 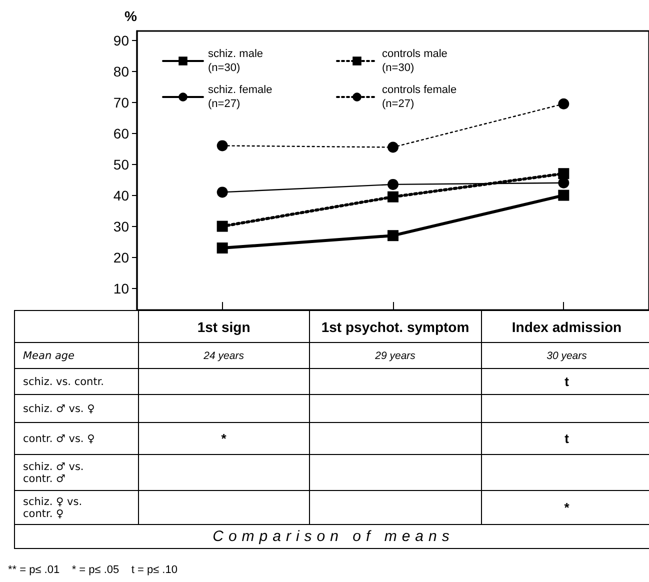 What do you see at coordinates (396, 355) in the screenshot?
I see `text: 29 years` at bounding box center [396, 355].